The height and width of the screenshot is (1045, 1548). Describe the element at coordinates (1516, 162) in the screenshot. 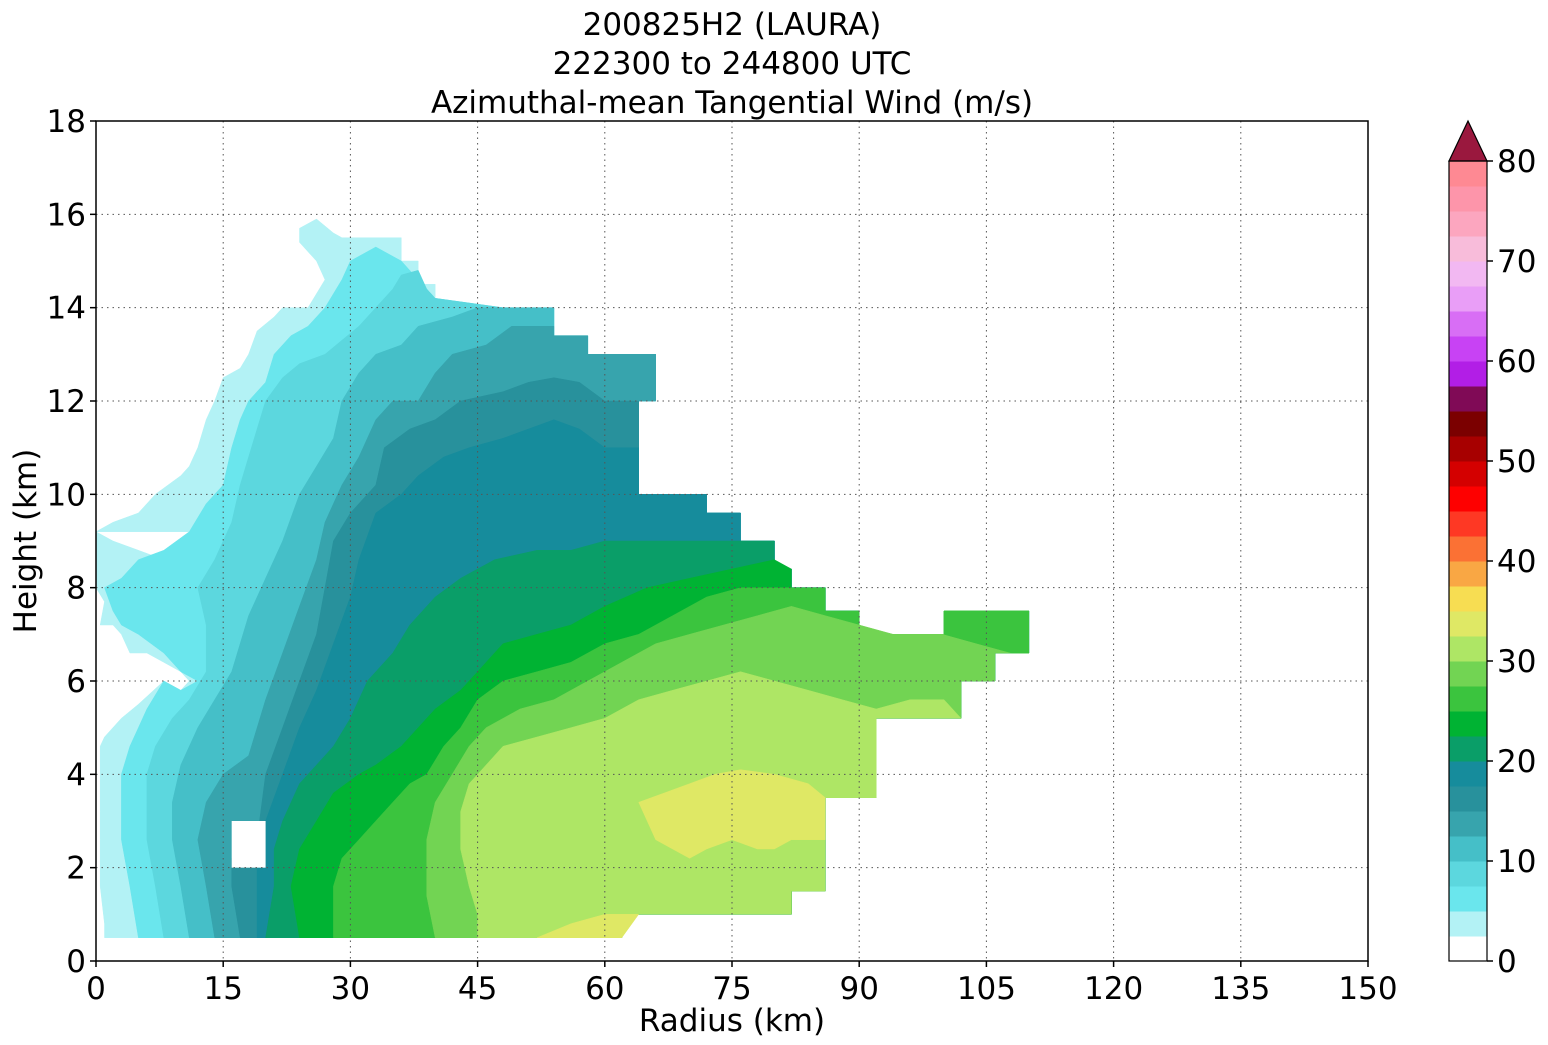

I see `colorbar-tick-label-80: 80` at that location.